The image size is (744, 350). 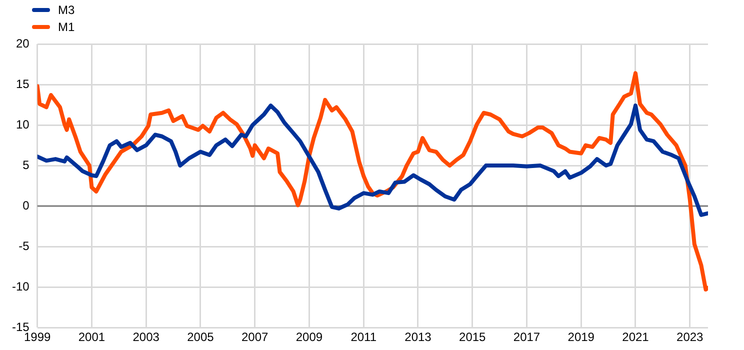 I want to click on x-tick-label: 2023, so click(x=690, y=337).